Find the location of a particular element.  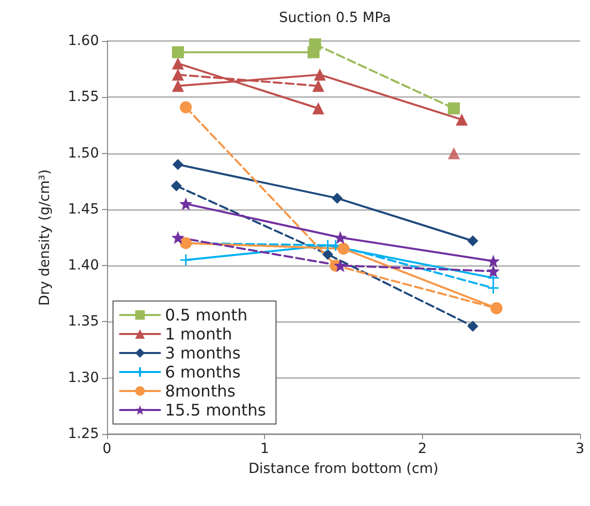

legend-label: 1 month is located at coordinates (198, 334).